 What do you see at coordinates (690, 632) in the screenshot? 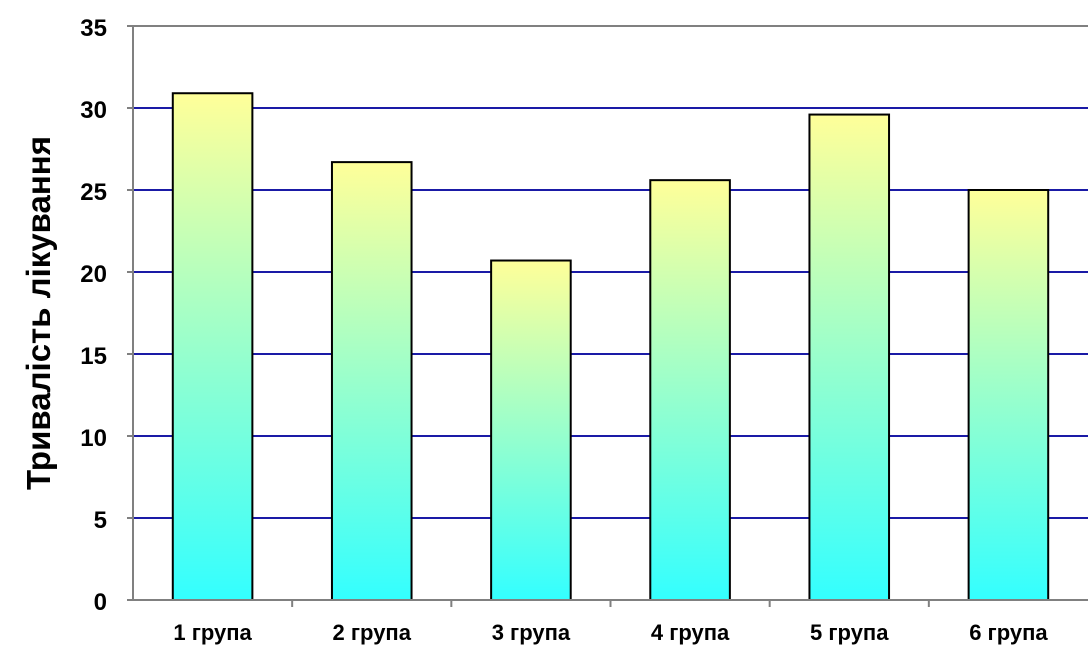
I see `x-tick-label: 4 група` at bounding box center [690, 632].